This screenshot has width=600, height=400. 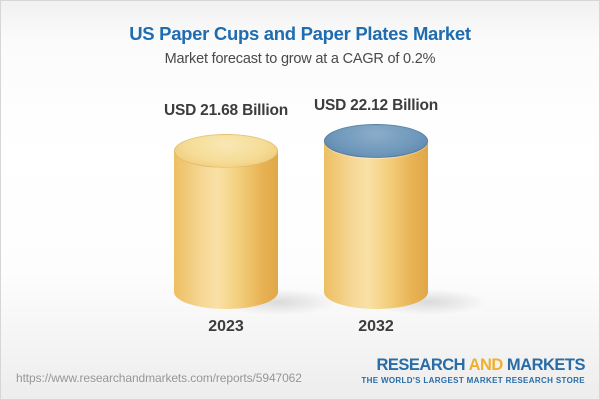 What do you see at coordinates (300, 33) in the screenshot?
I see `chart-title: US Paper Cups and Paper Plates Market` at bounding box center [300, 33].